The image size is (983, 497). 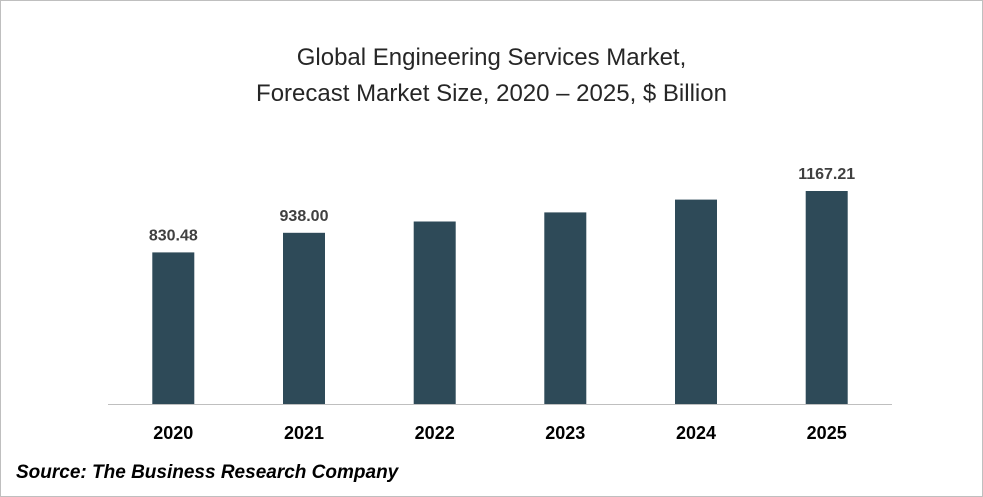 I want to click on x-tick-label-2020: 2020, so click(x=173, y=433).